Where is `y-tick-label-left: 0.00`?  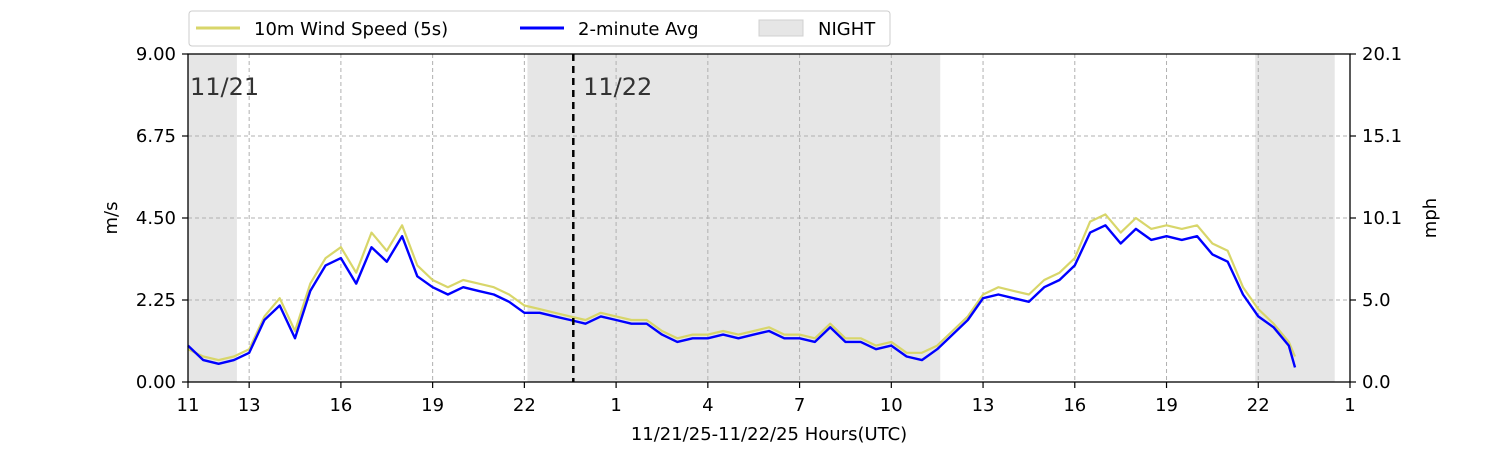 y-tick-label-left: 0.00 is located at coordinates (156, 382).